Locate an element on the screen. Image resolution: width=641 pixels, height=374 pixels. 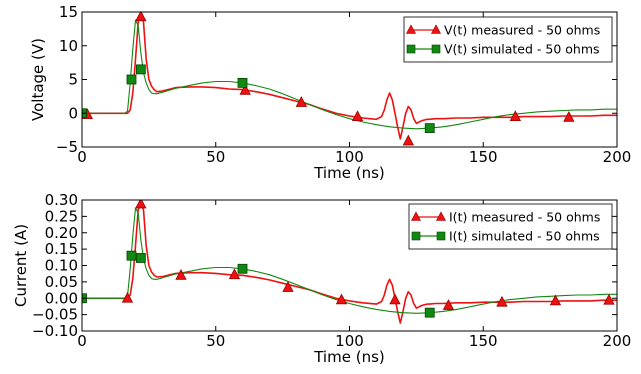
legend-label: V(t) simulated - 50 ohms is located at coordinates (522, 49).